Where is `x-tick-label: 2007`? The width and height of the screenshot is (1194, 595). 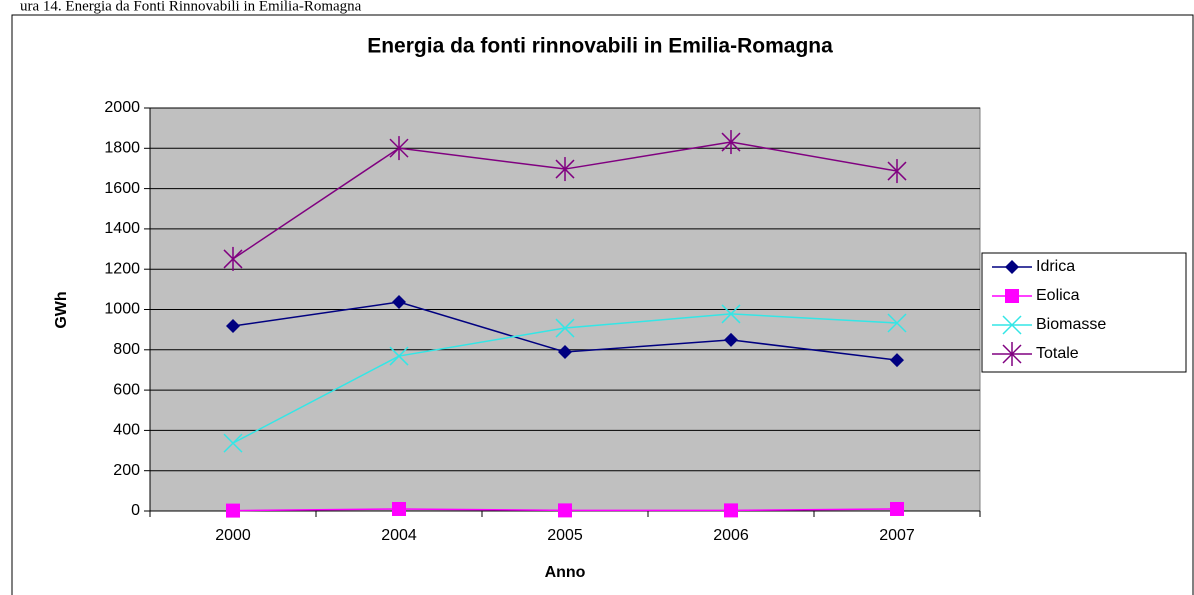
x-tick-label: 2007 is located at coordinates (897, 535).